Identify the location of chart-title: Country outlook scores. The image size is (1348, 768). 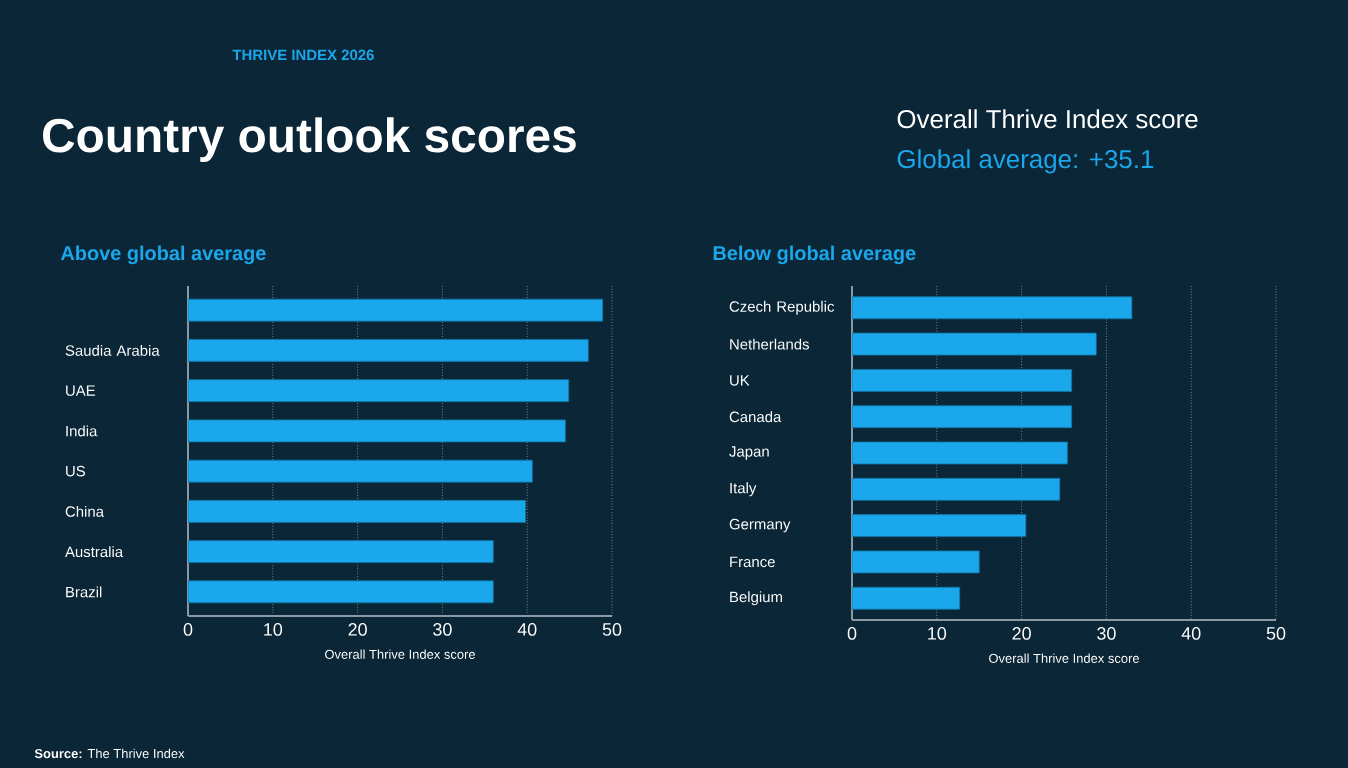
(309, 139).